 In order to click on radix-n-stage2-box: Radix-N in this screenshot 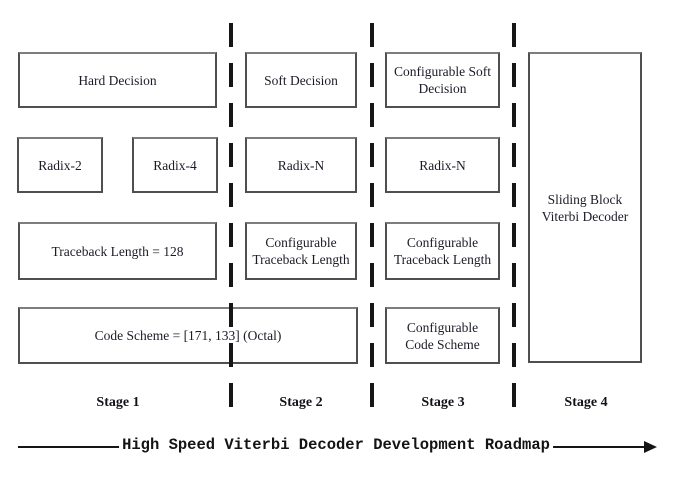, I will do `click(301, 165)`.